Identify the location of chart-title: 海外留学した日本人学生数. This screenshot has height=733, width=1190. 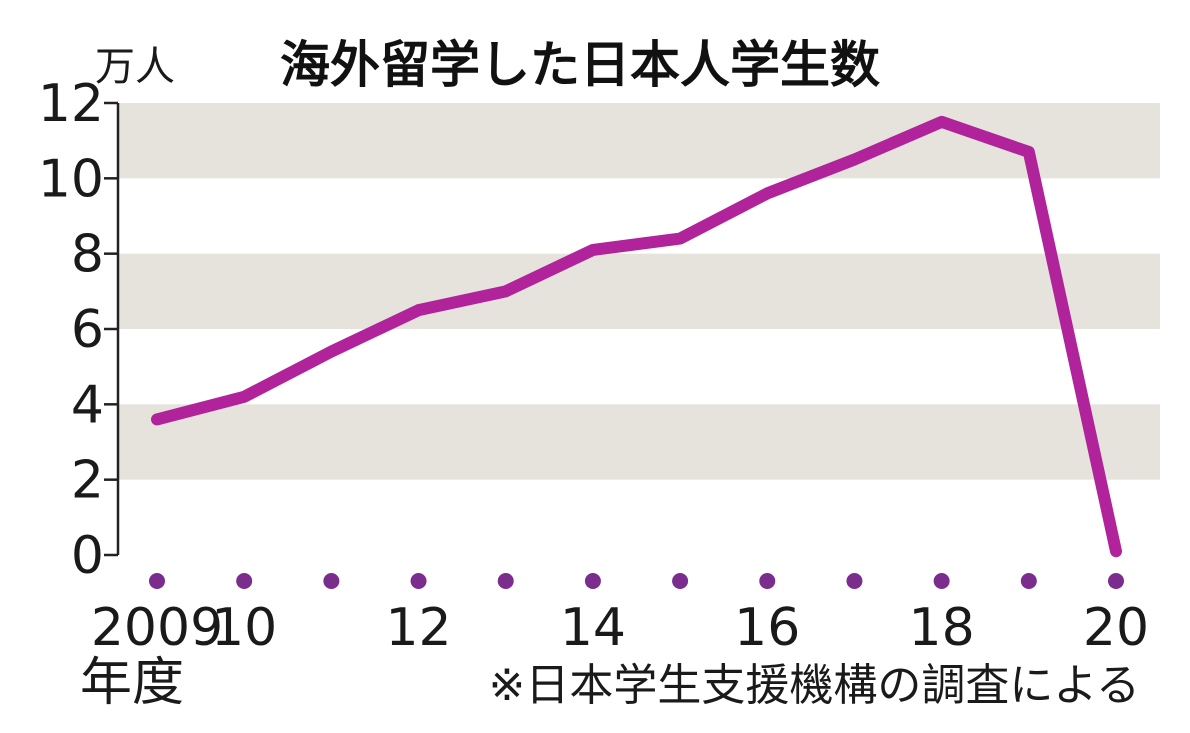
(580, 65).